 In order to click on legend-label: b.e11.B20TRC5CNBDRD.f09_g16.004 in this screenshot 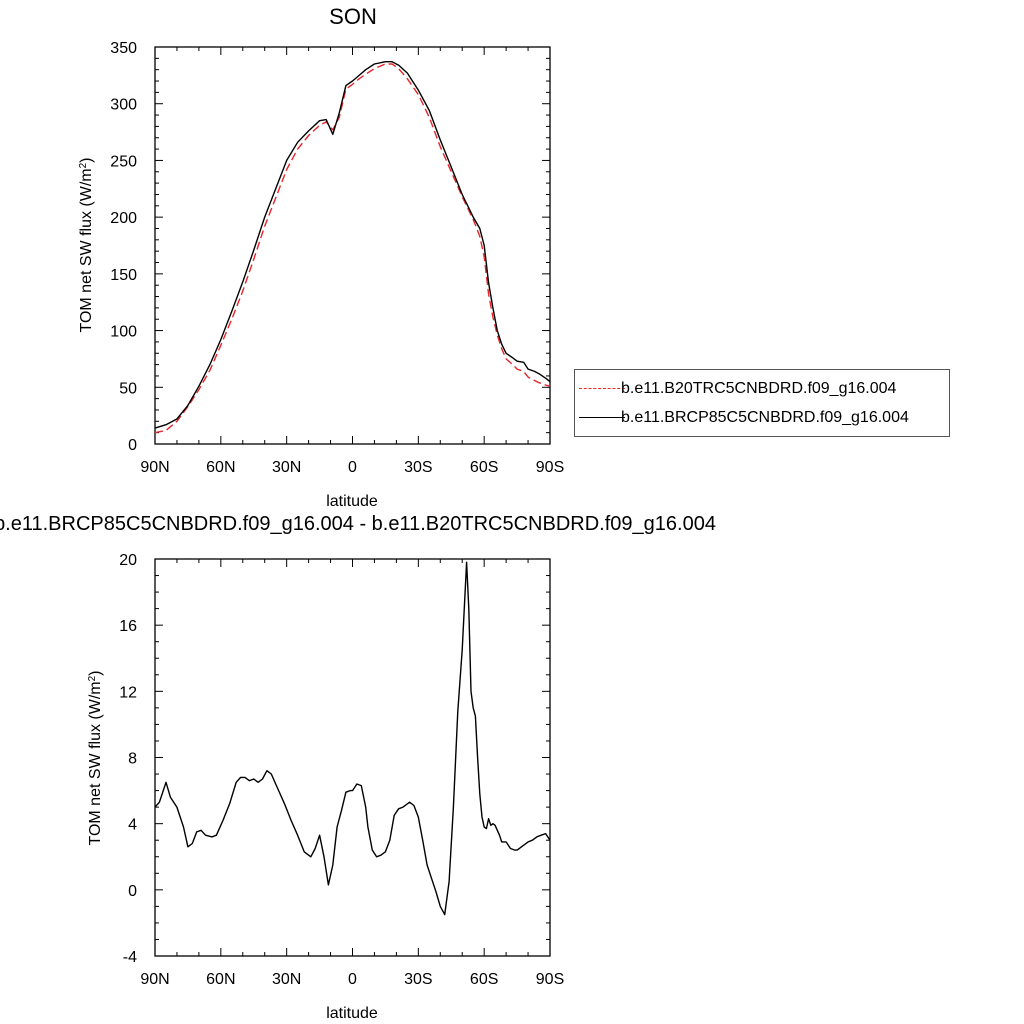, I will do `click(759, 388)`.